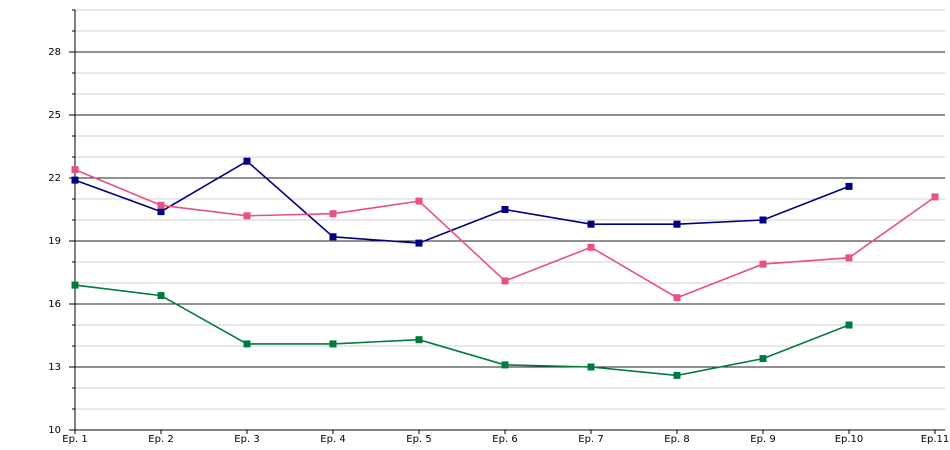 This screenshot has height=450, width=950. What do you see at coordinates (849, 439) in the screenshot?
I see `x-tick-label: Ep.10` at bounding box center [849, 439].